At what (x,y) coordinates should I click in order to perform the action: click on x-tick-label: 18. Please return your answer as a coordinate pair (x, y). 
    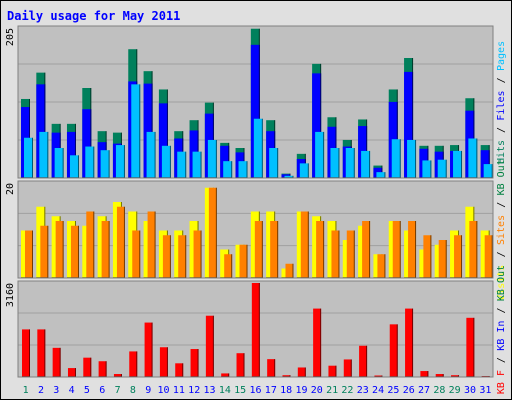
    Looking at the image, I should click on (286, 390).